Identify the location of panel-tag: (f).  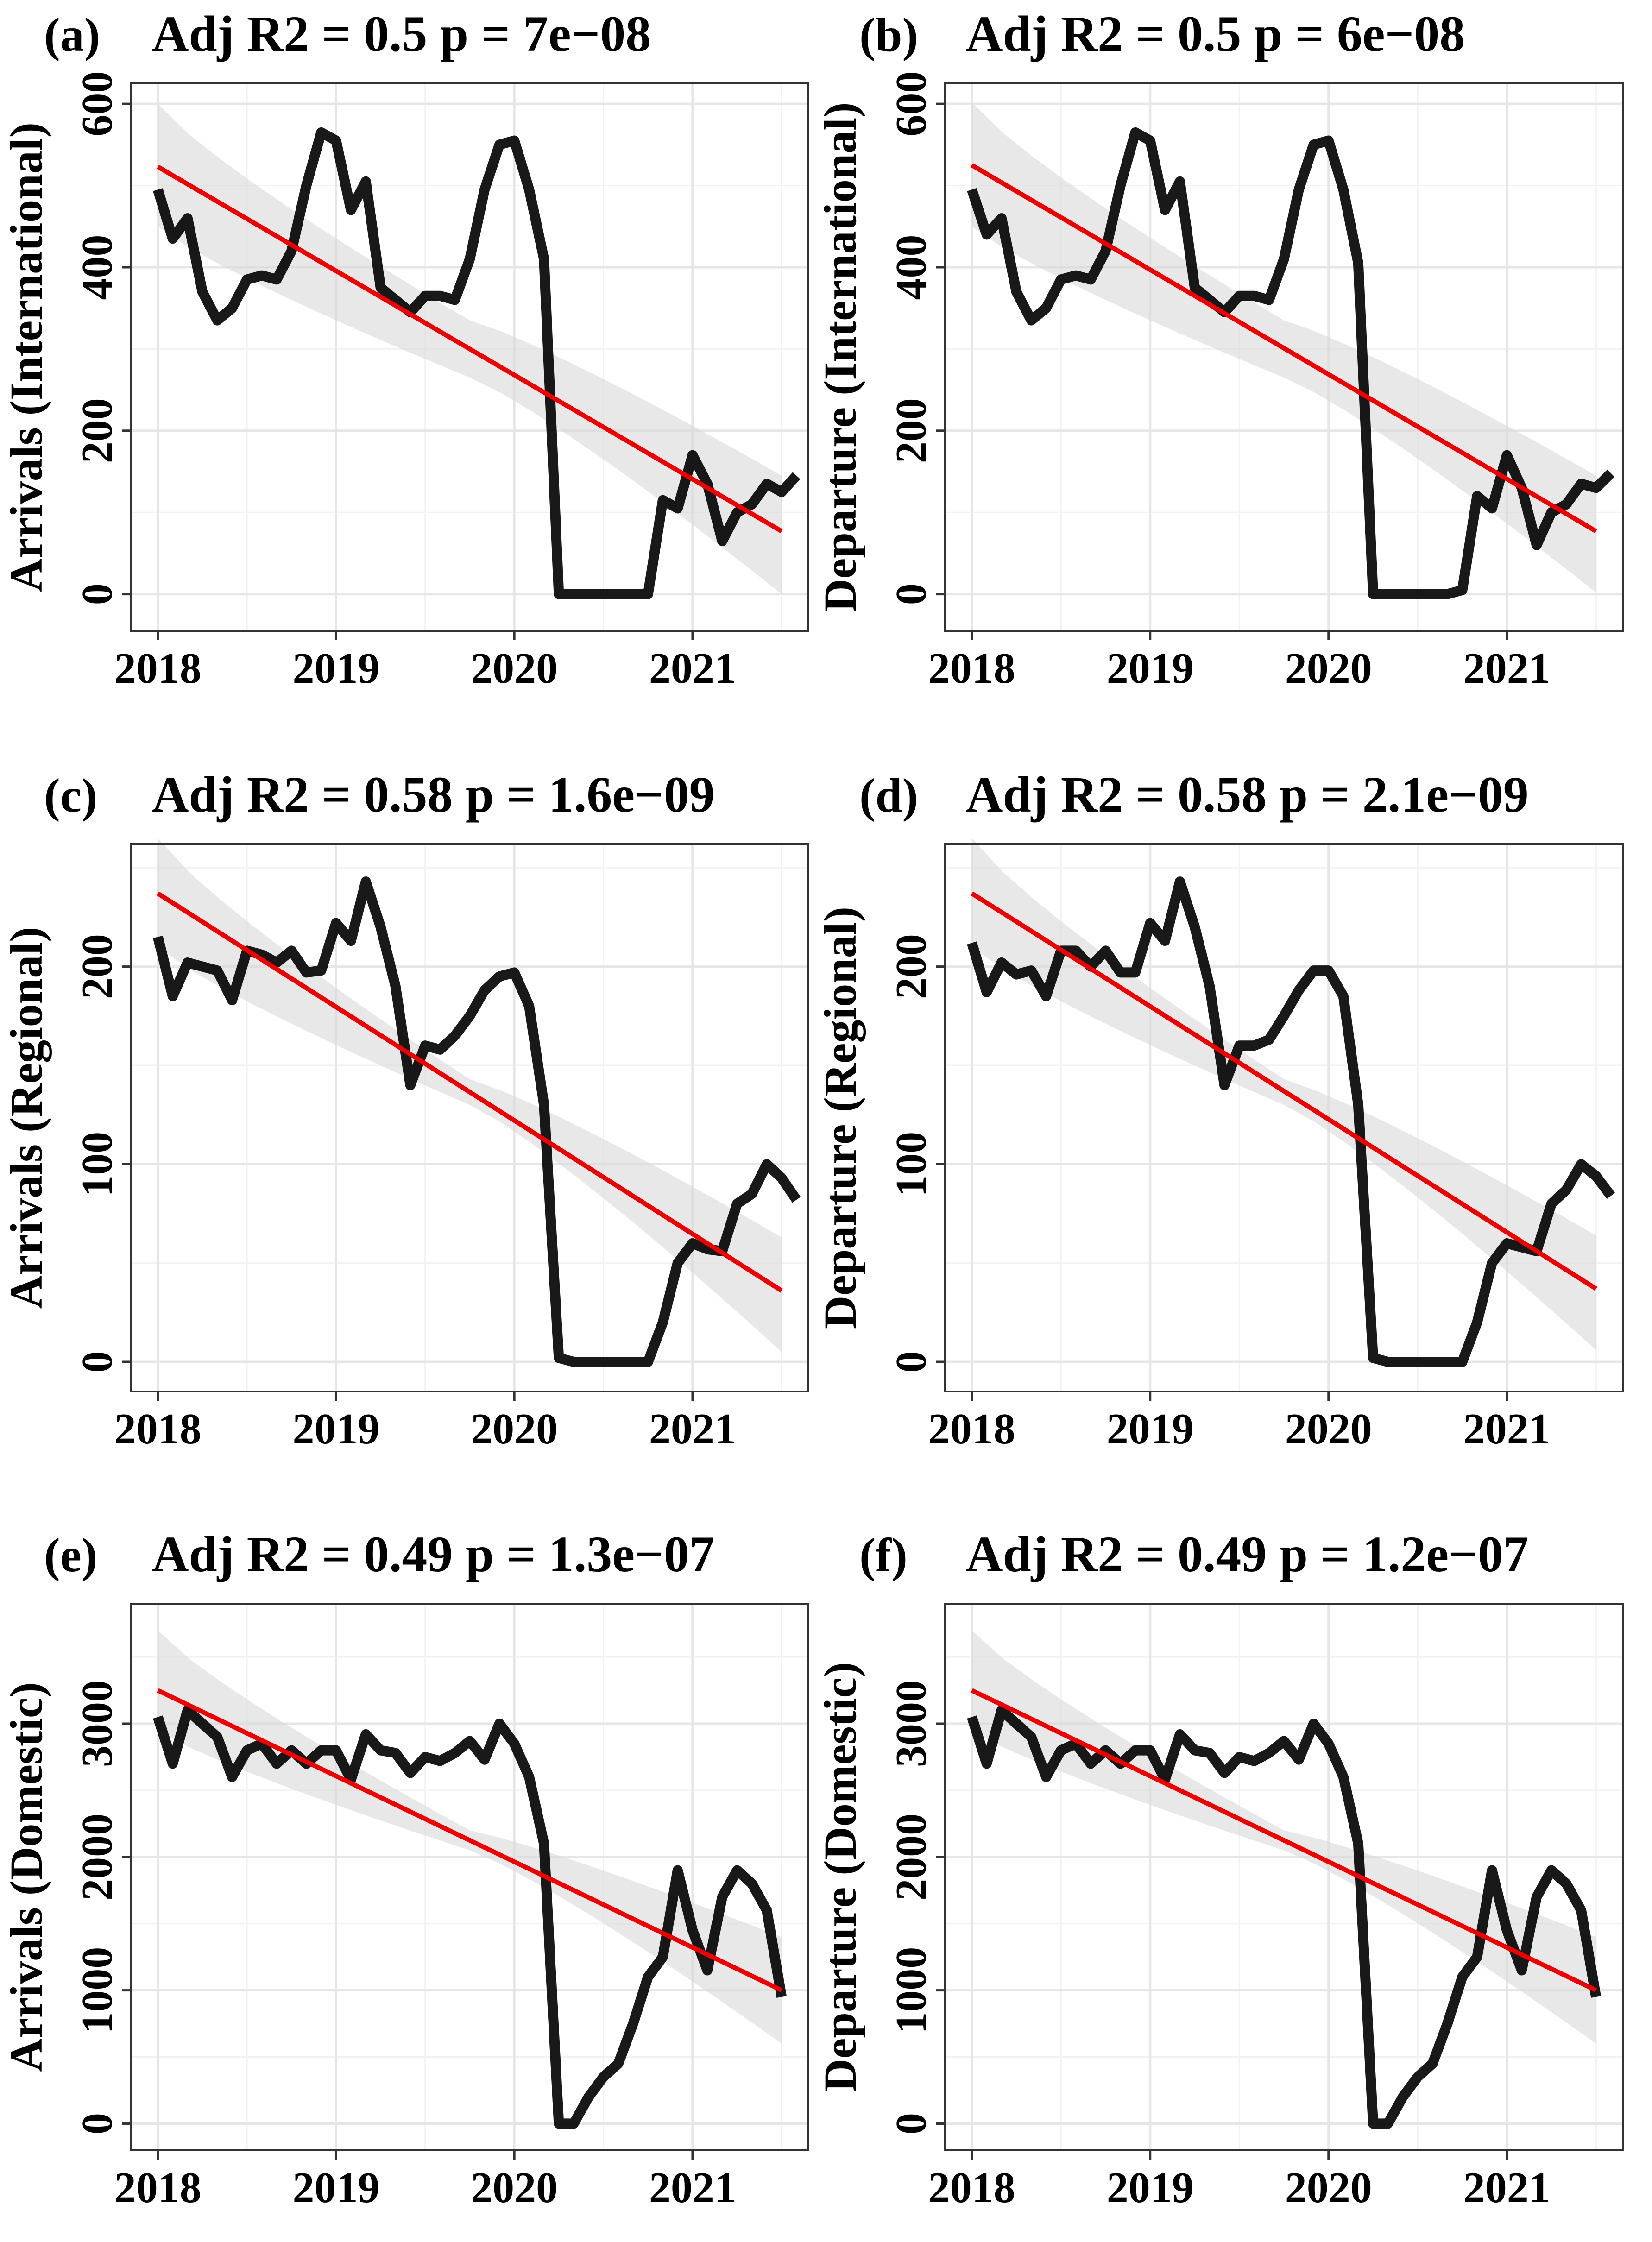
(884, 1555).